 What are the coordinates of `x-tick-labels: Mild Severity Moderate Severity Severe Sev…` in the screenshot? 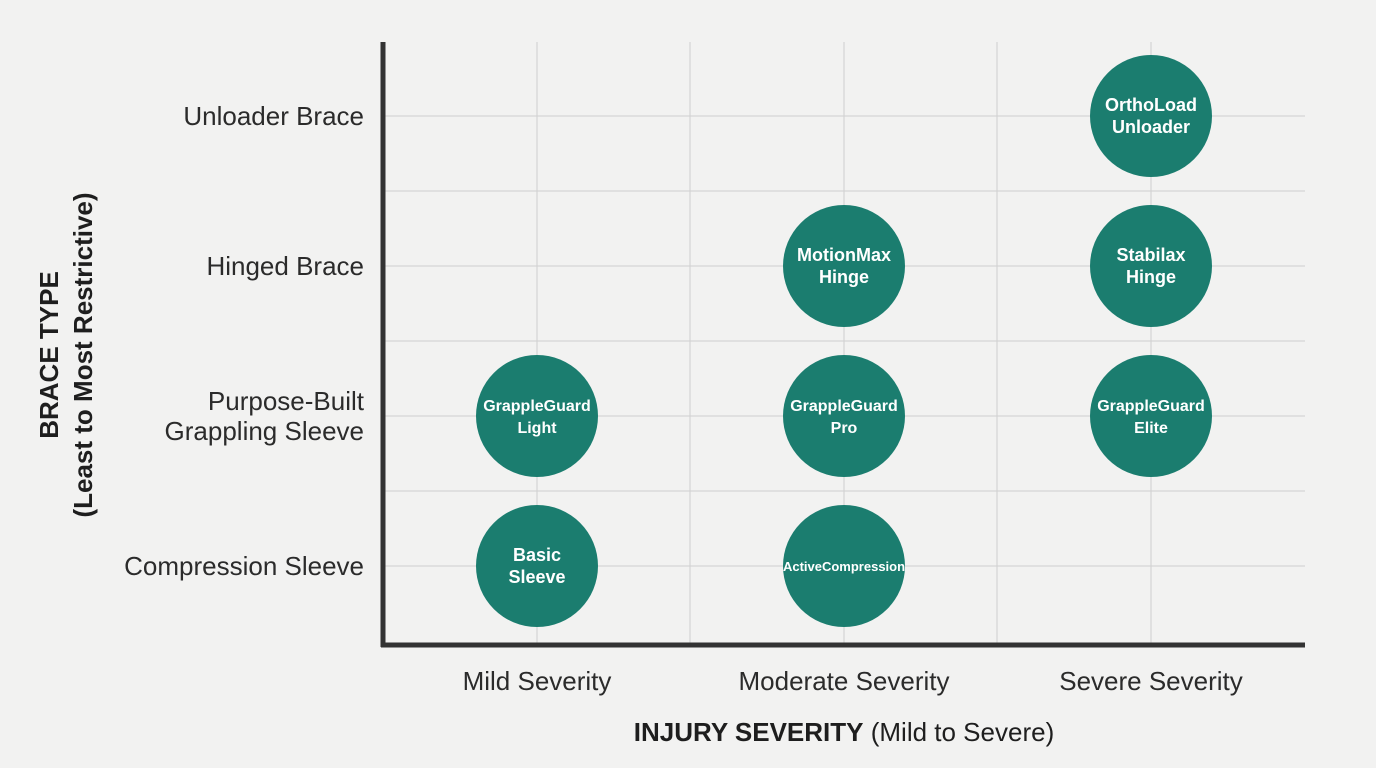 It's located at (853, 681).